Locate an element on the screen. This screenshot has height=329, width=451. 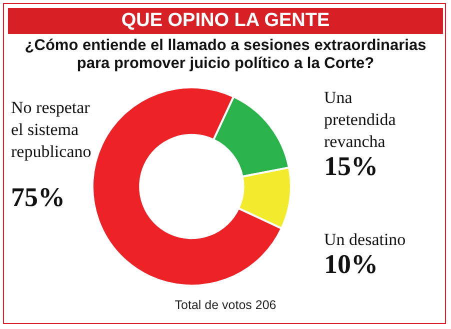
data-label: 15% is located at coordinates (351, 166).